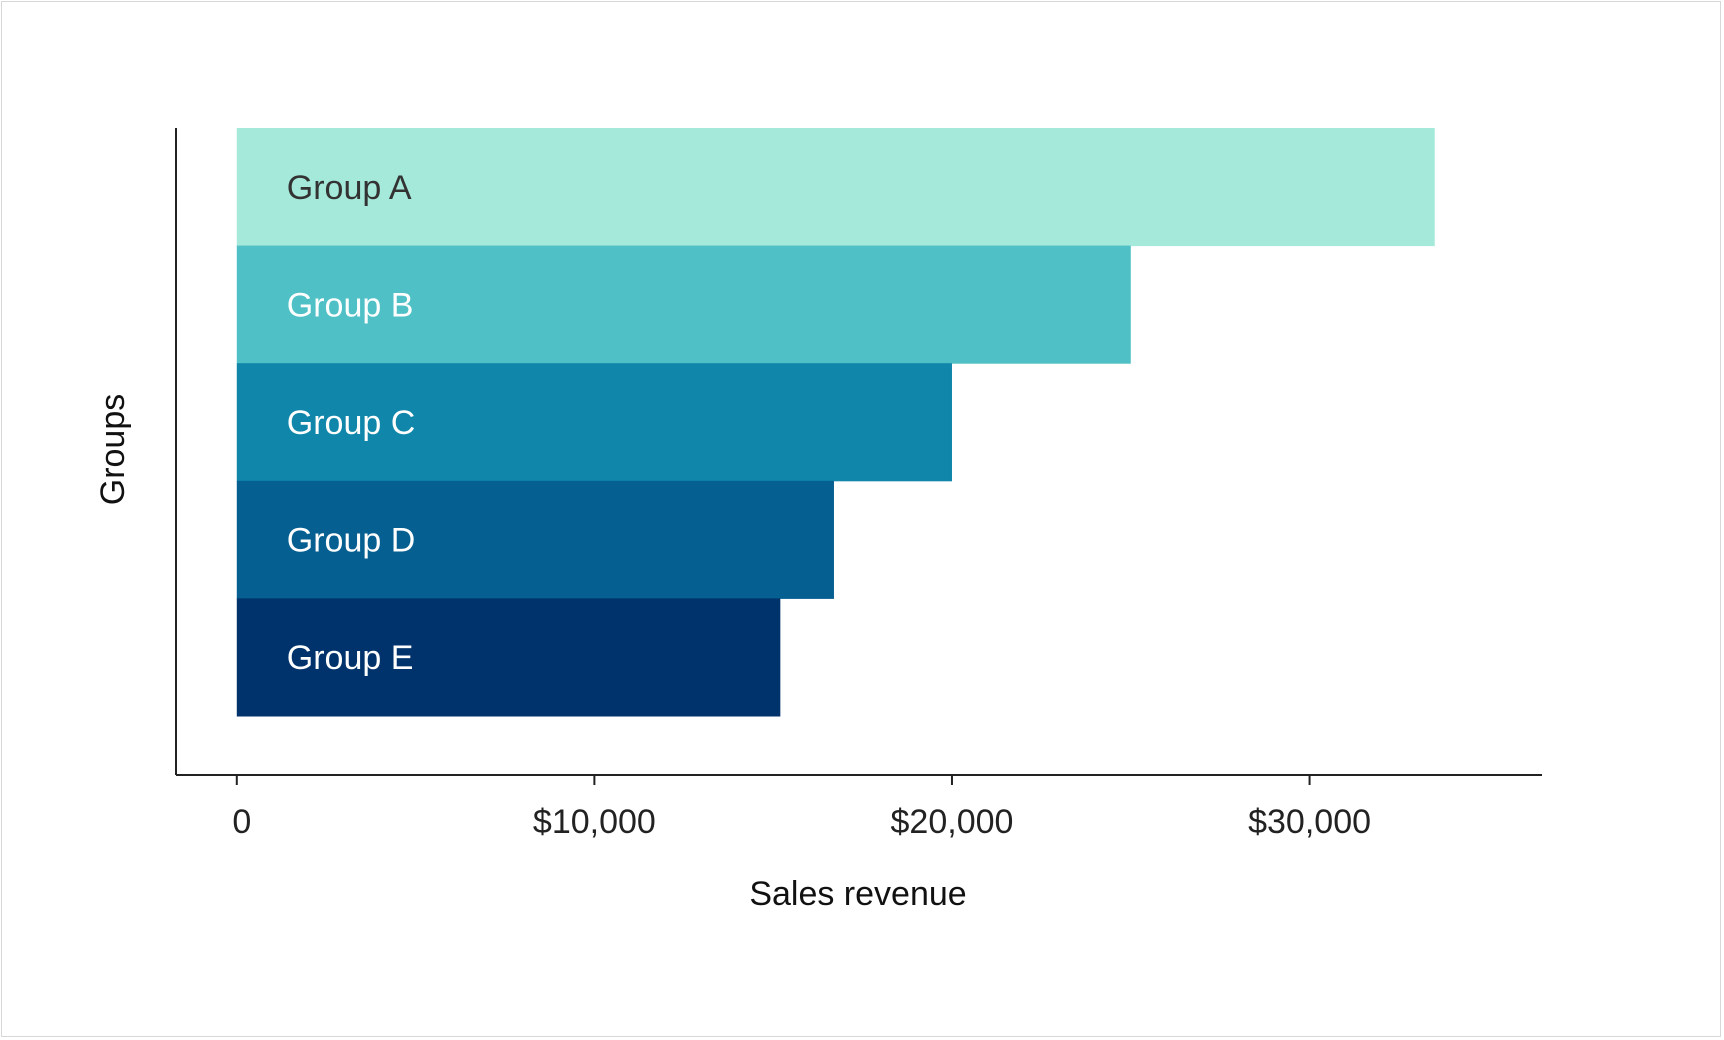  What do you see at coordinates (683, 304) in the screenshot?
I see `bar-group-b` at bounding box center [683, 304].